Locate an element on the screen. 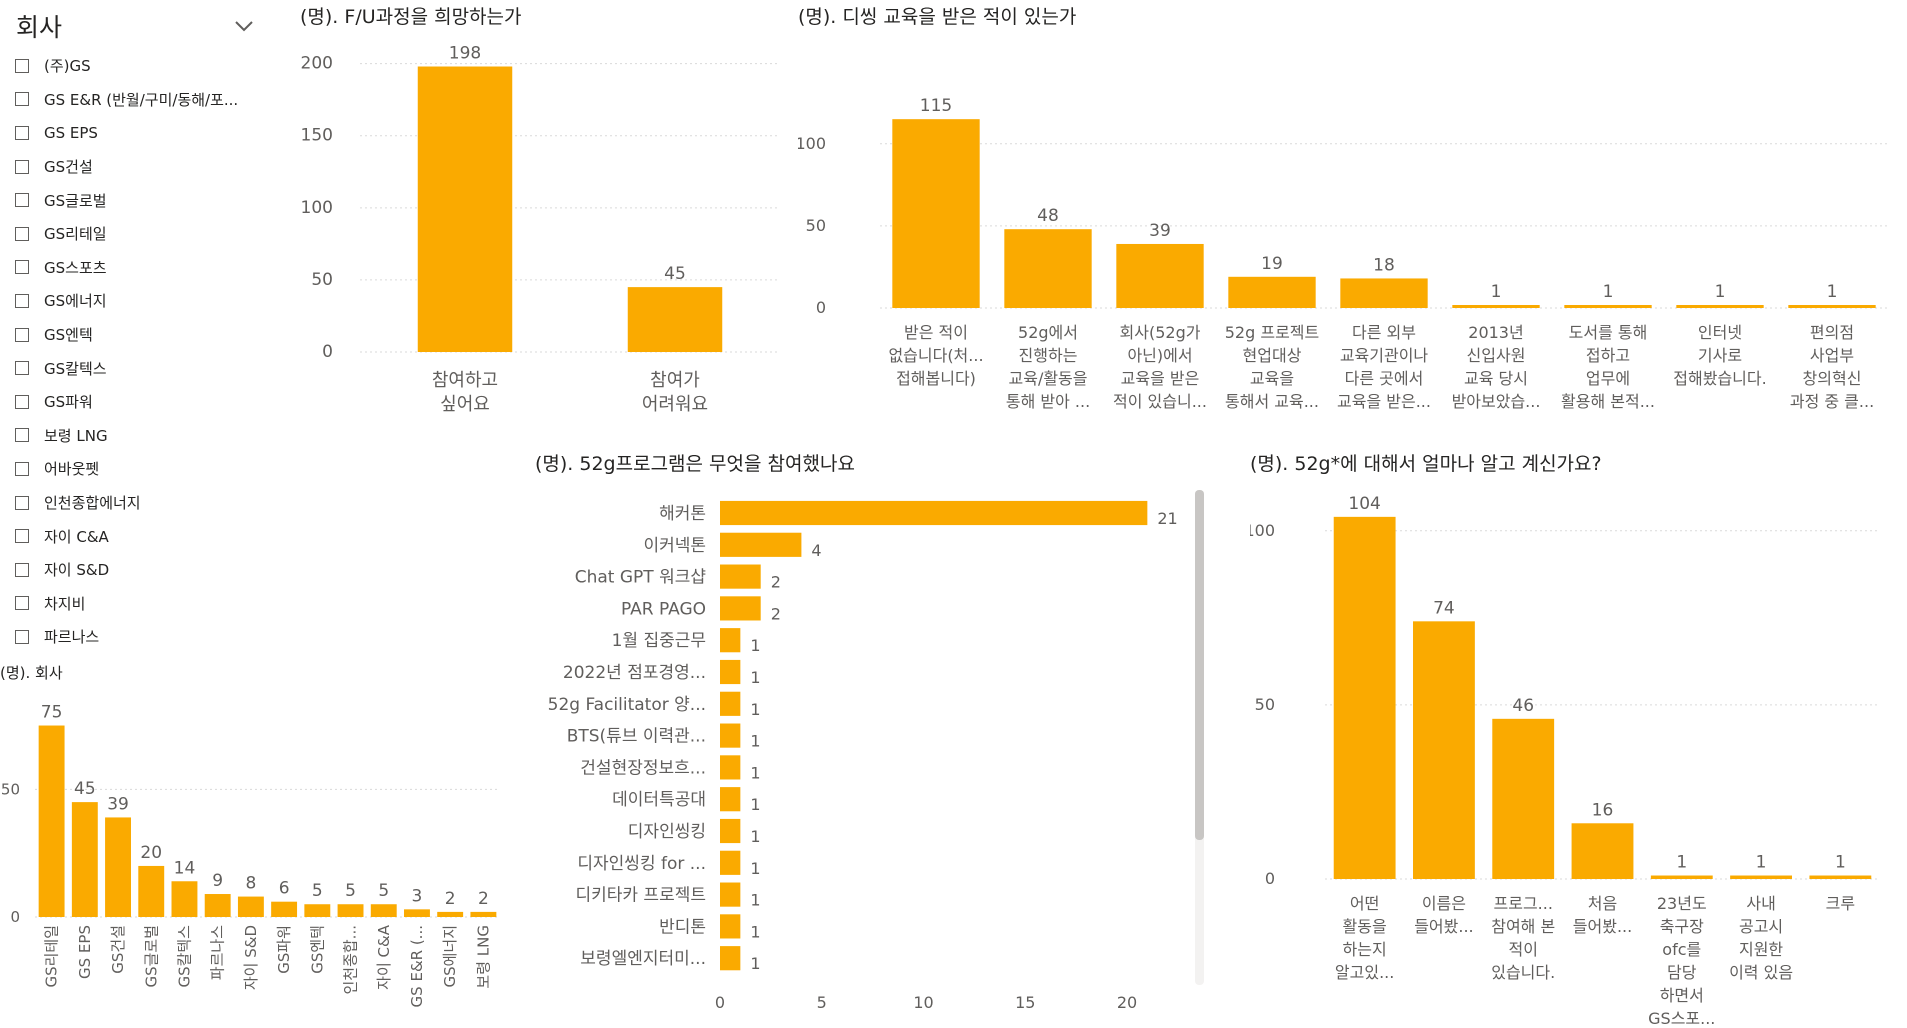 Image resolution: width=1907 pixels, height=1028 pixels. slicer-item: GS리테일 is located at coordinates (135, 234).